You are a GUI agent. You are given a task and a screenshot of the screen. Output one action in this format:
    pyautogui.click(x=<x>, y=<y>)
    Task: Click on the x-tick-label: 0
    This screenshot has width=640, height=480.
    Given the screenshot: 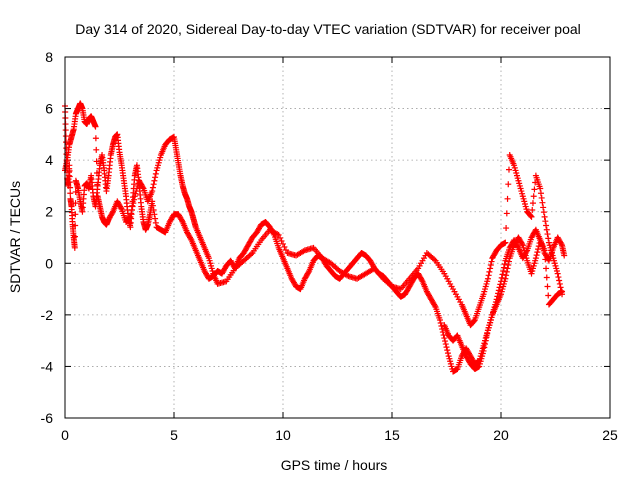 What is the action you would take?
    pyautogui.click(x=65, y=435)
    